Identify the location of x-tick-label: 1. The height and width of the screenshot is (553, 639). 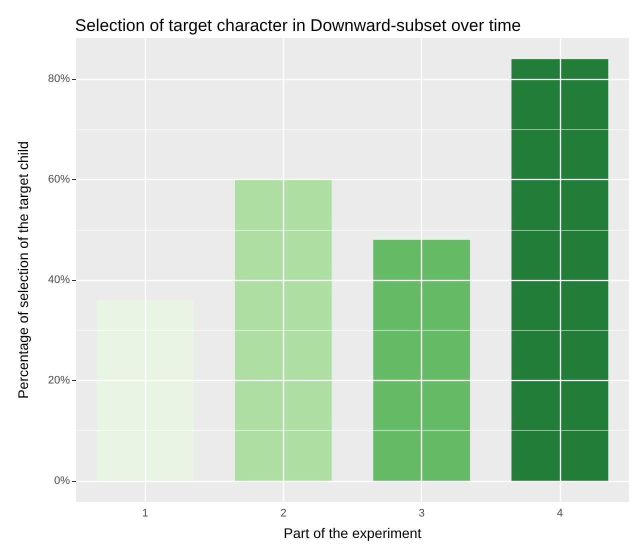
(145, 514).